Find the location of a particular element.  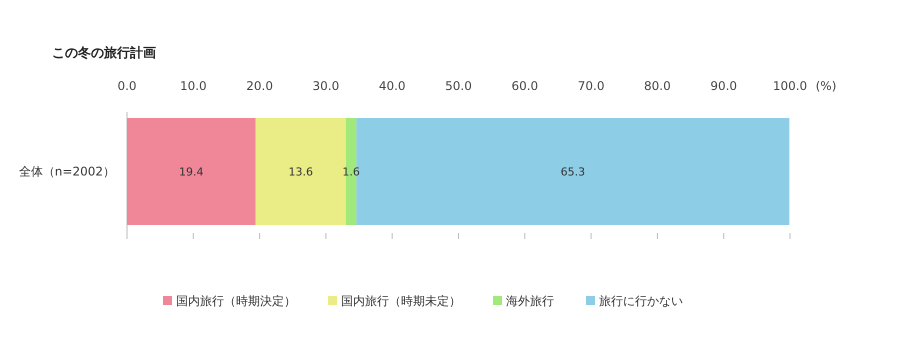

legend-label: 国内旅行（時期決定） is located at coordinates (236, 301).